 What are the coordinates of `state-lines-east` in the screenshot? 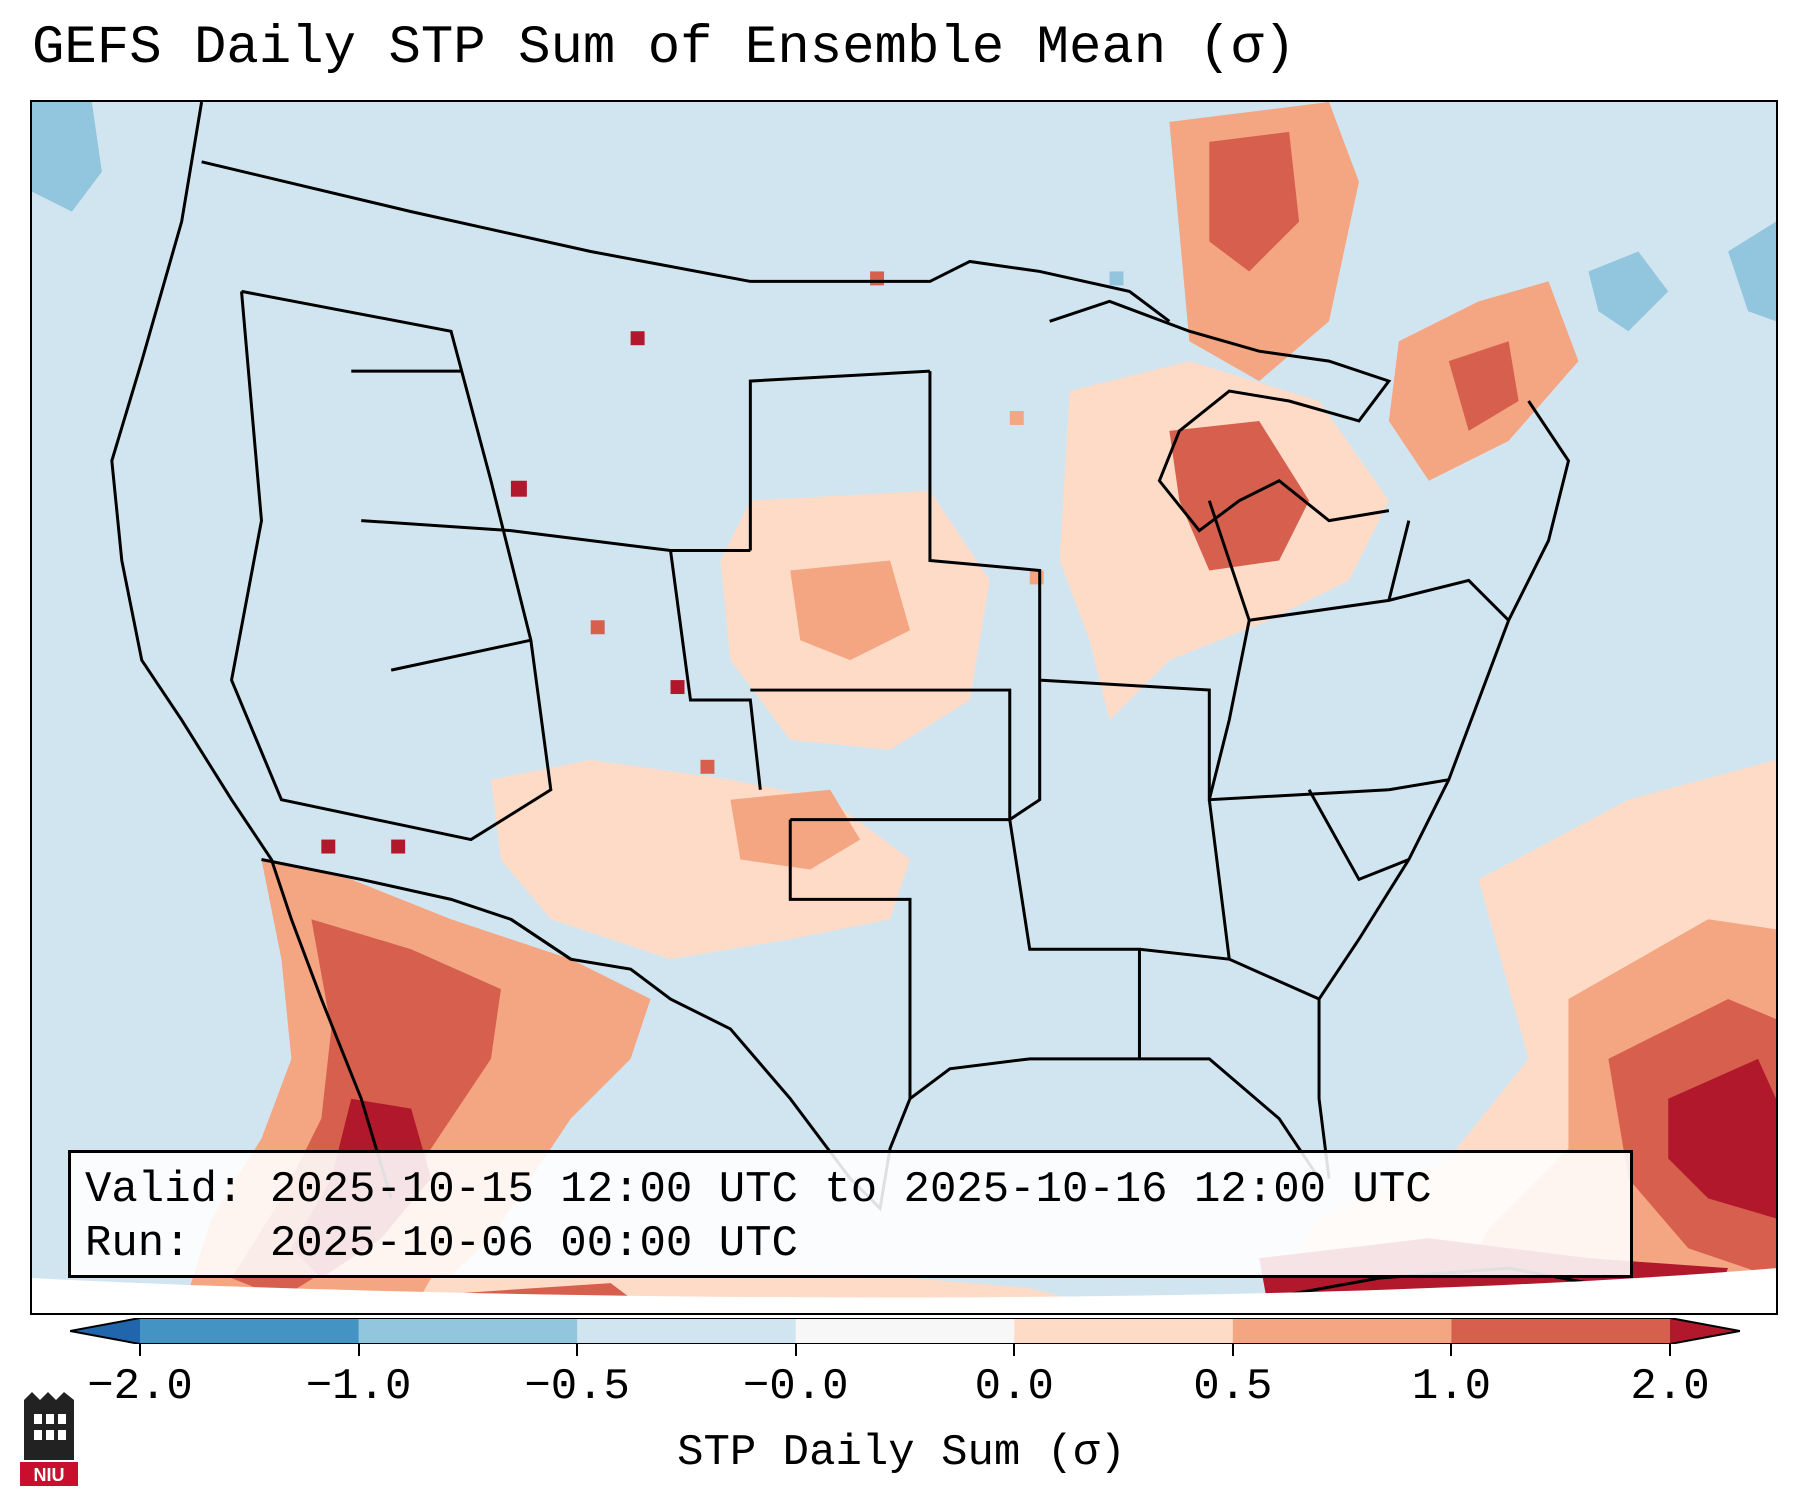 It's located at (1358, 691).